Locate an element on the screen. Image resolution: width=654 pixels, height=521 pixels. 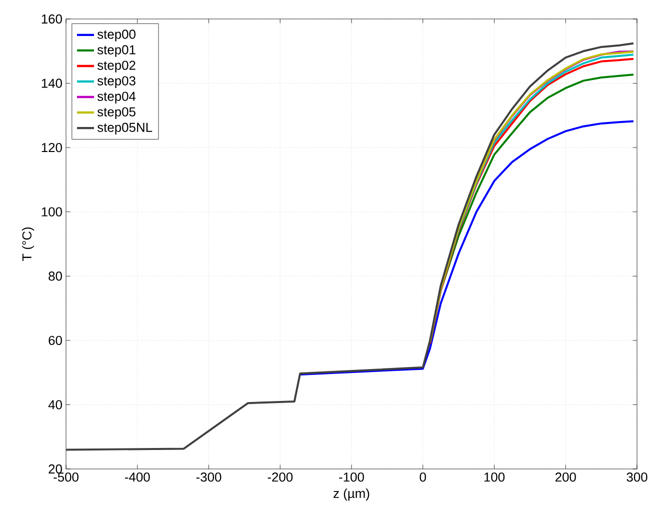
x-tick-label: -500 is located at coordinates (66, 477).